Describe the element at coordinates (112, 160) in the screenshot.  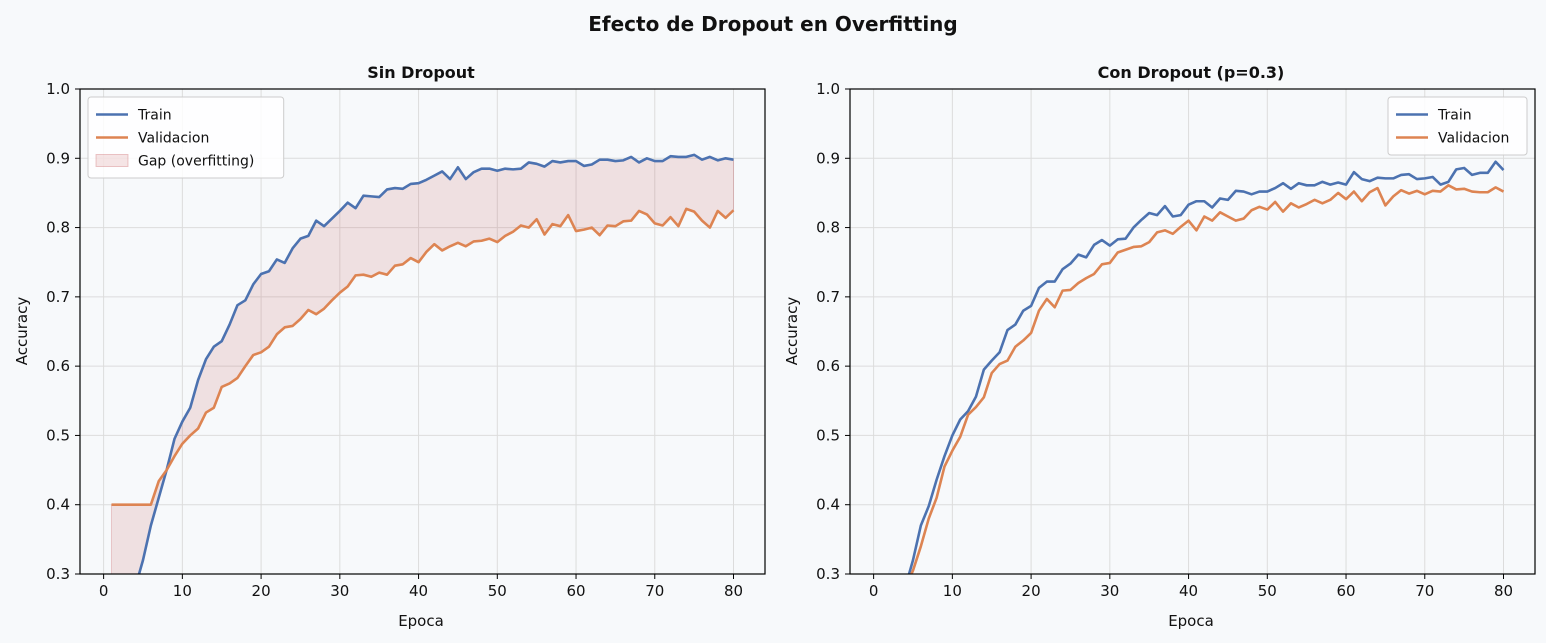
I see `legend-swatch-gap` at that location.